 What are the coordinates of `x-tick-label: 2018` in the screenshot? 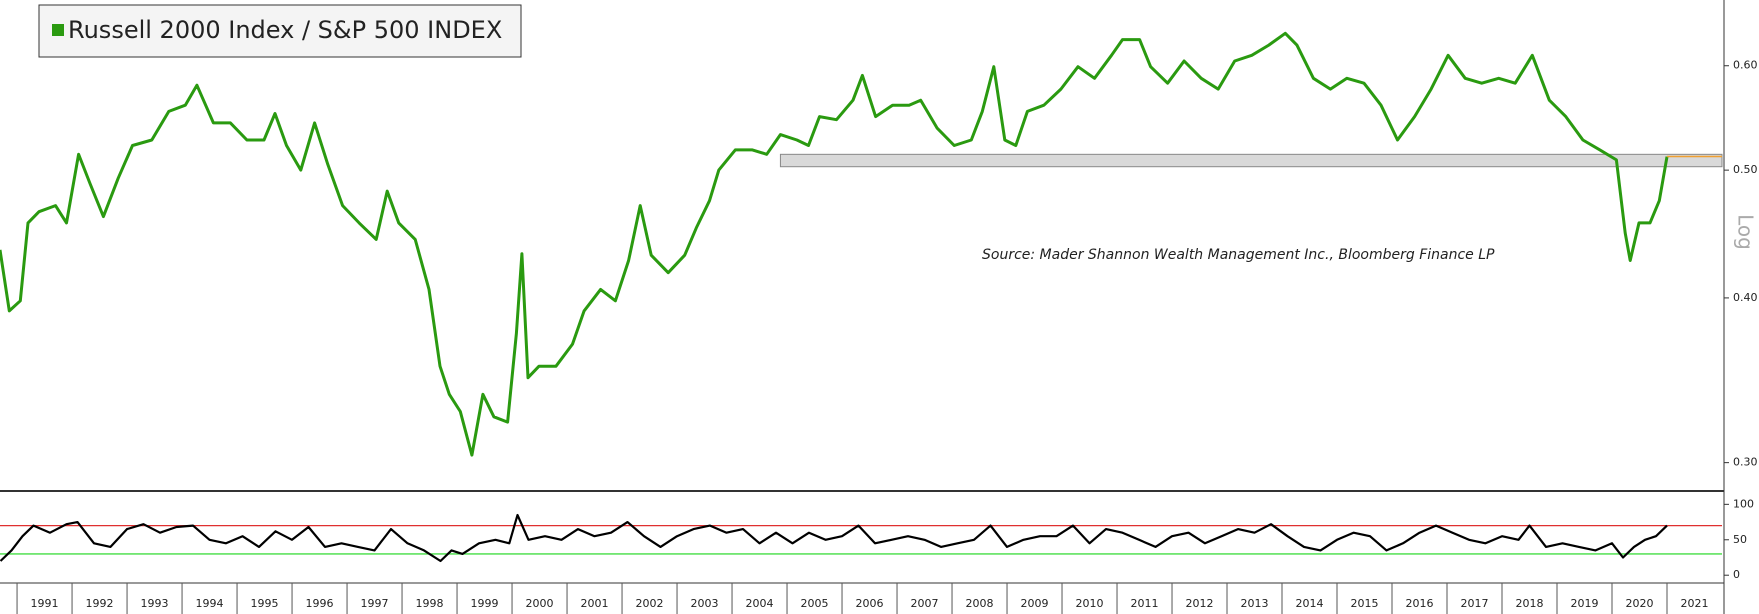 It's located at (1530, 603).